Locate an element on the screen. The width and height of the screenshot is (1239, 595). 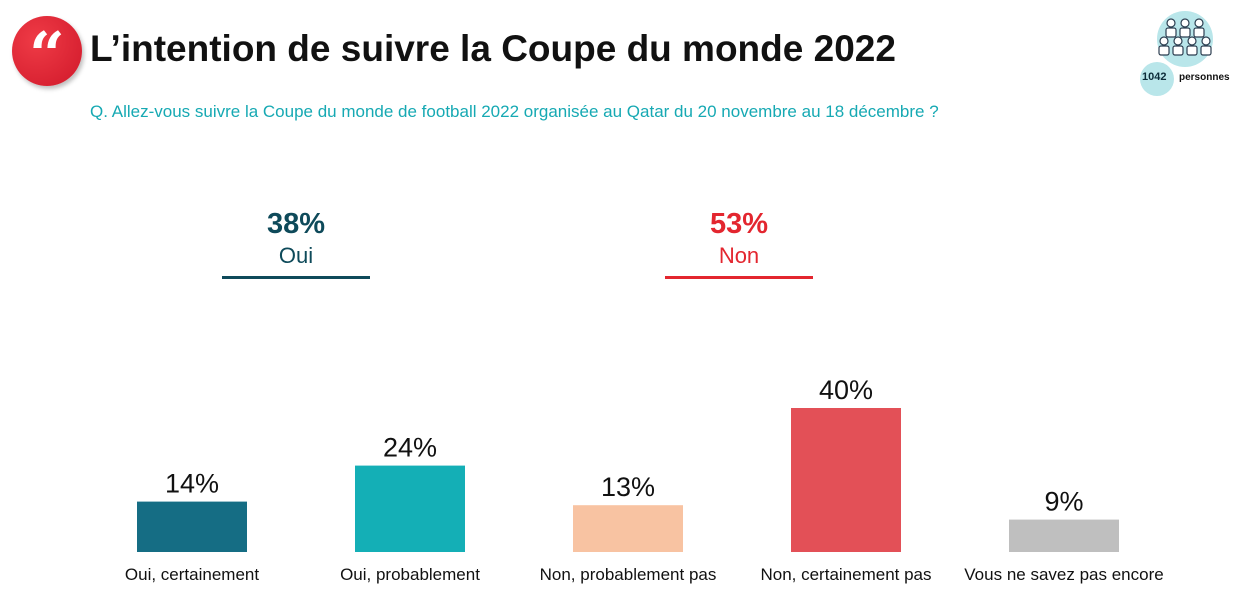
summary-non-value: 53% is located at coordinates (739, 224).